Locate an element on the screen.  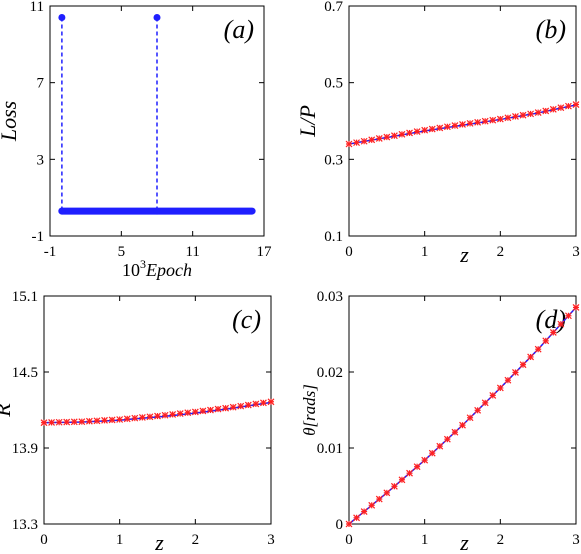
panel-label: (c) is located at coordinates (246, 319).